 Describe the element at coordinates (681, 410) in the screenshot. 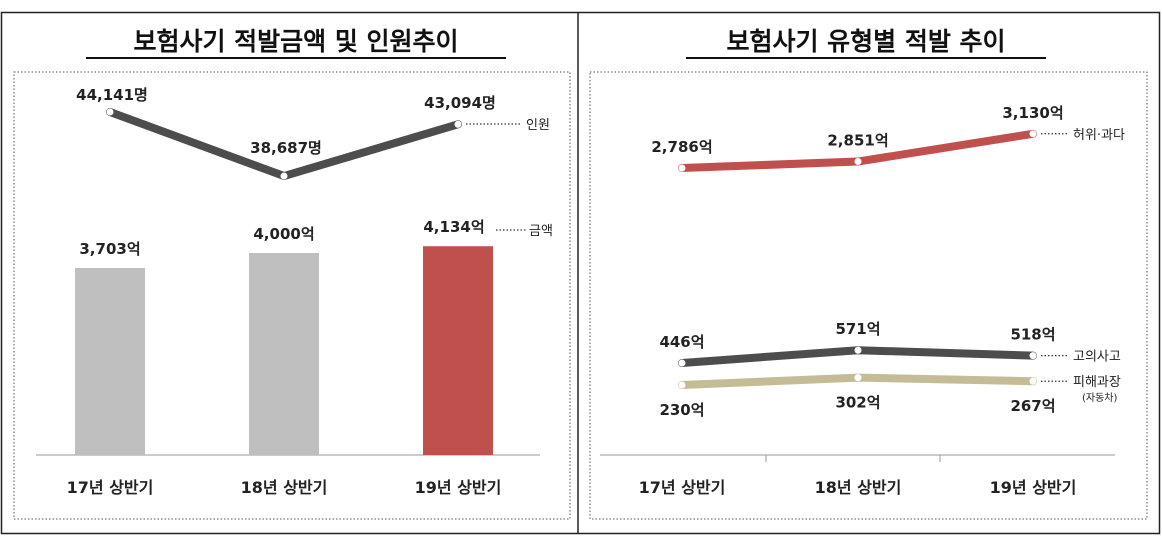

I see `type-series-label: 230억` at that location.